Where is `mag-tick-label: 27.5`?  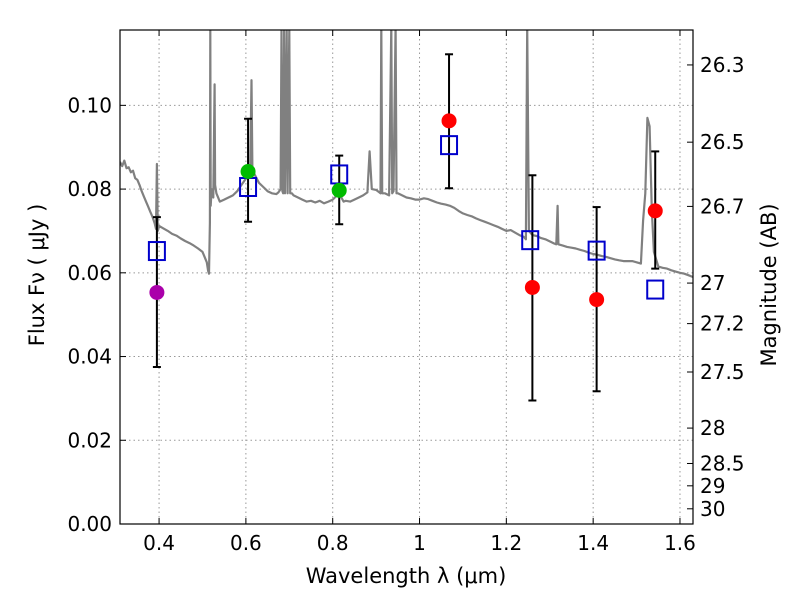
mag-tick-label: 27.5 is located at coordinates (722, 372).